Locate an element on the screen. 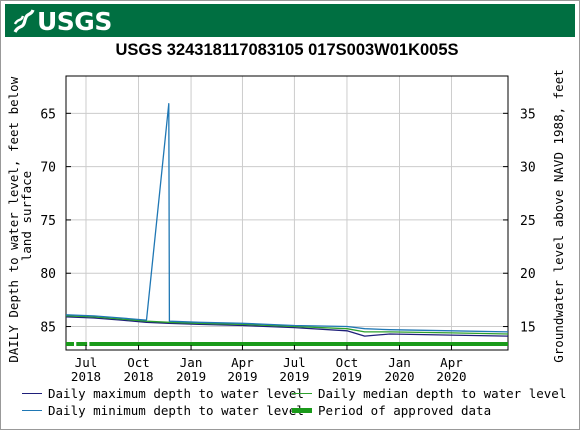 This screenshot has width=580, height=430. usgs-wave-icon is located at coordinates (24, 21).